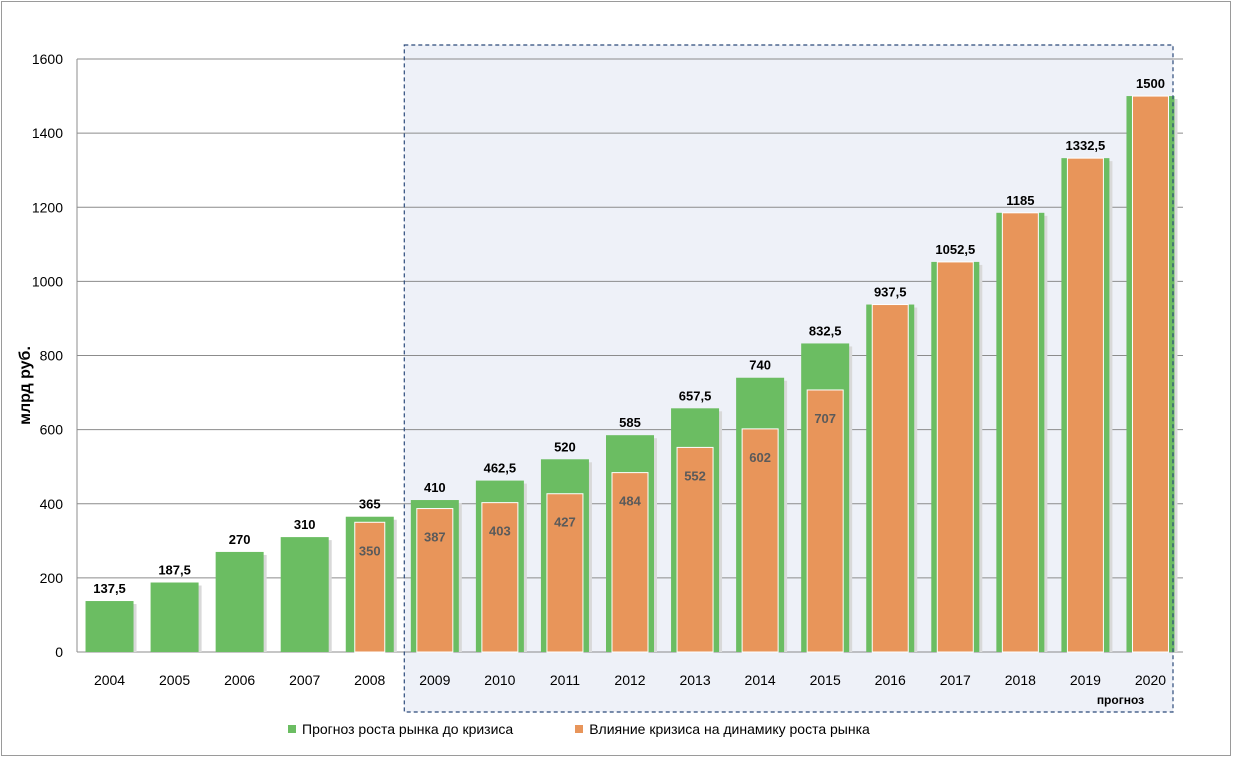 The image size is (1234, 759). I want to click on y-tick-label: 200, so click(52, 578).